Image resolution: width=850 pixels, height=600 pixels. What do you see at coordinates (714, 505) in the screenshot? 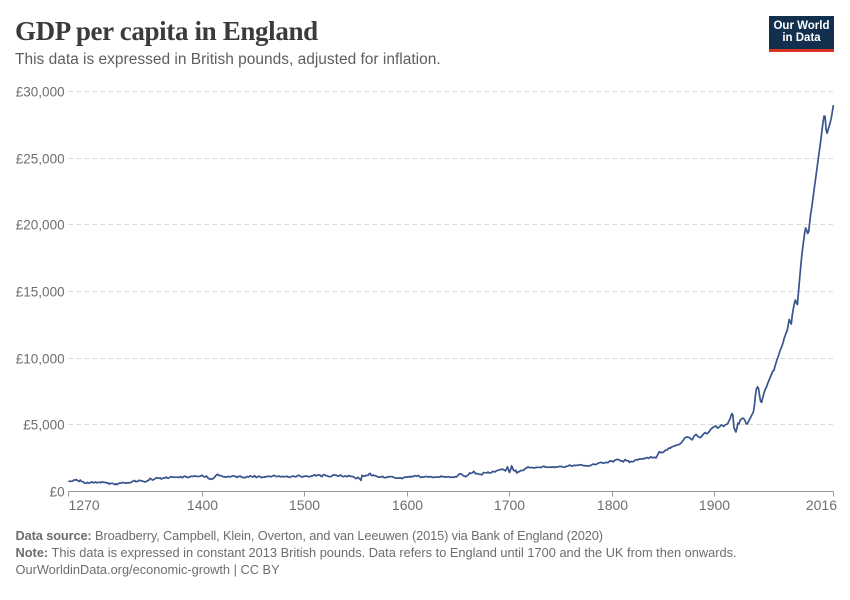
I see `svg-text: 1900` at bounding box center [714, 505].